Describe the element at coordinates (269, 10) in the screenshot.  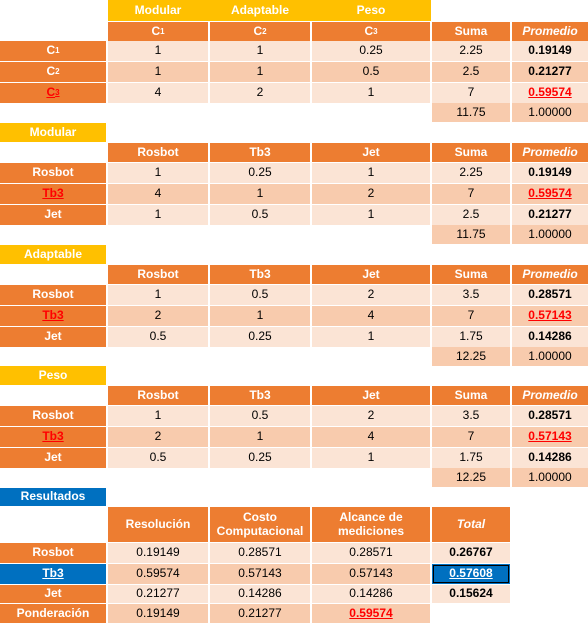
I see `criteria-header-band` at that location.